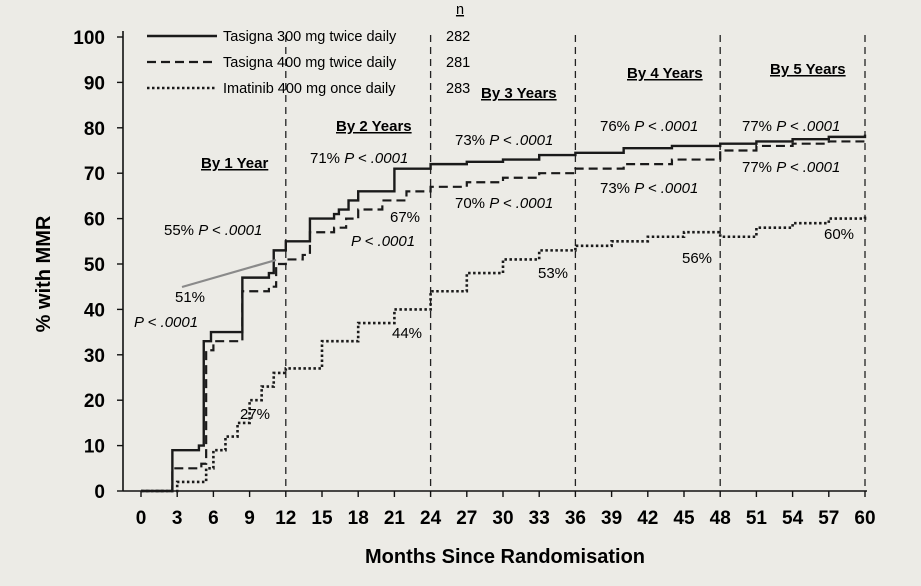 This screenshot has width=921, height=586. Describe the element at coordinates (502, 518) in the screenshot. I see `x-tick-label: 30` at that location.